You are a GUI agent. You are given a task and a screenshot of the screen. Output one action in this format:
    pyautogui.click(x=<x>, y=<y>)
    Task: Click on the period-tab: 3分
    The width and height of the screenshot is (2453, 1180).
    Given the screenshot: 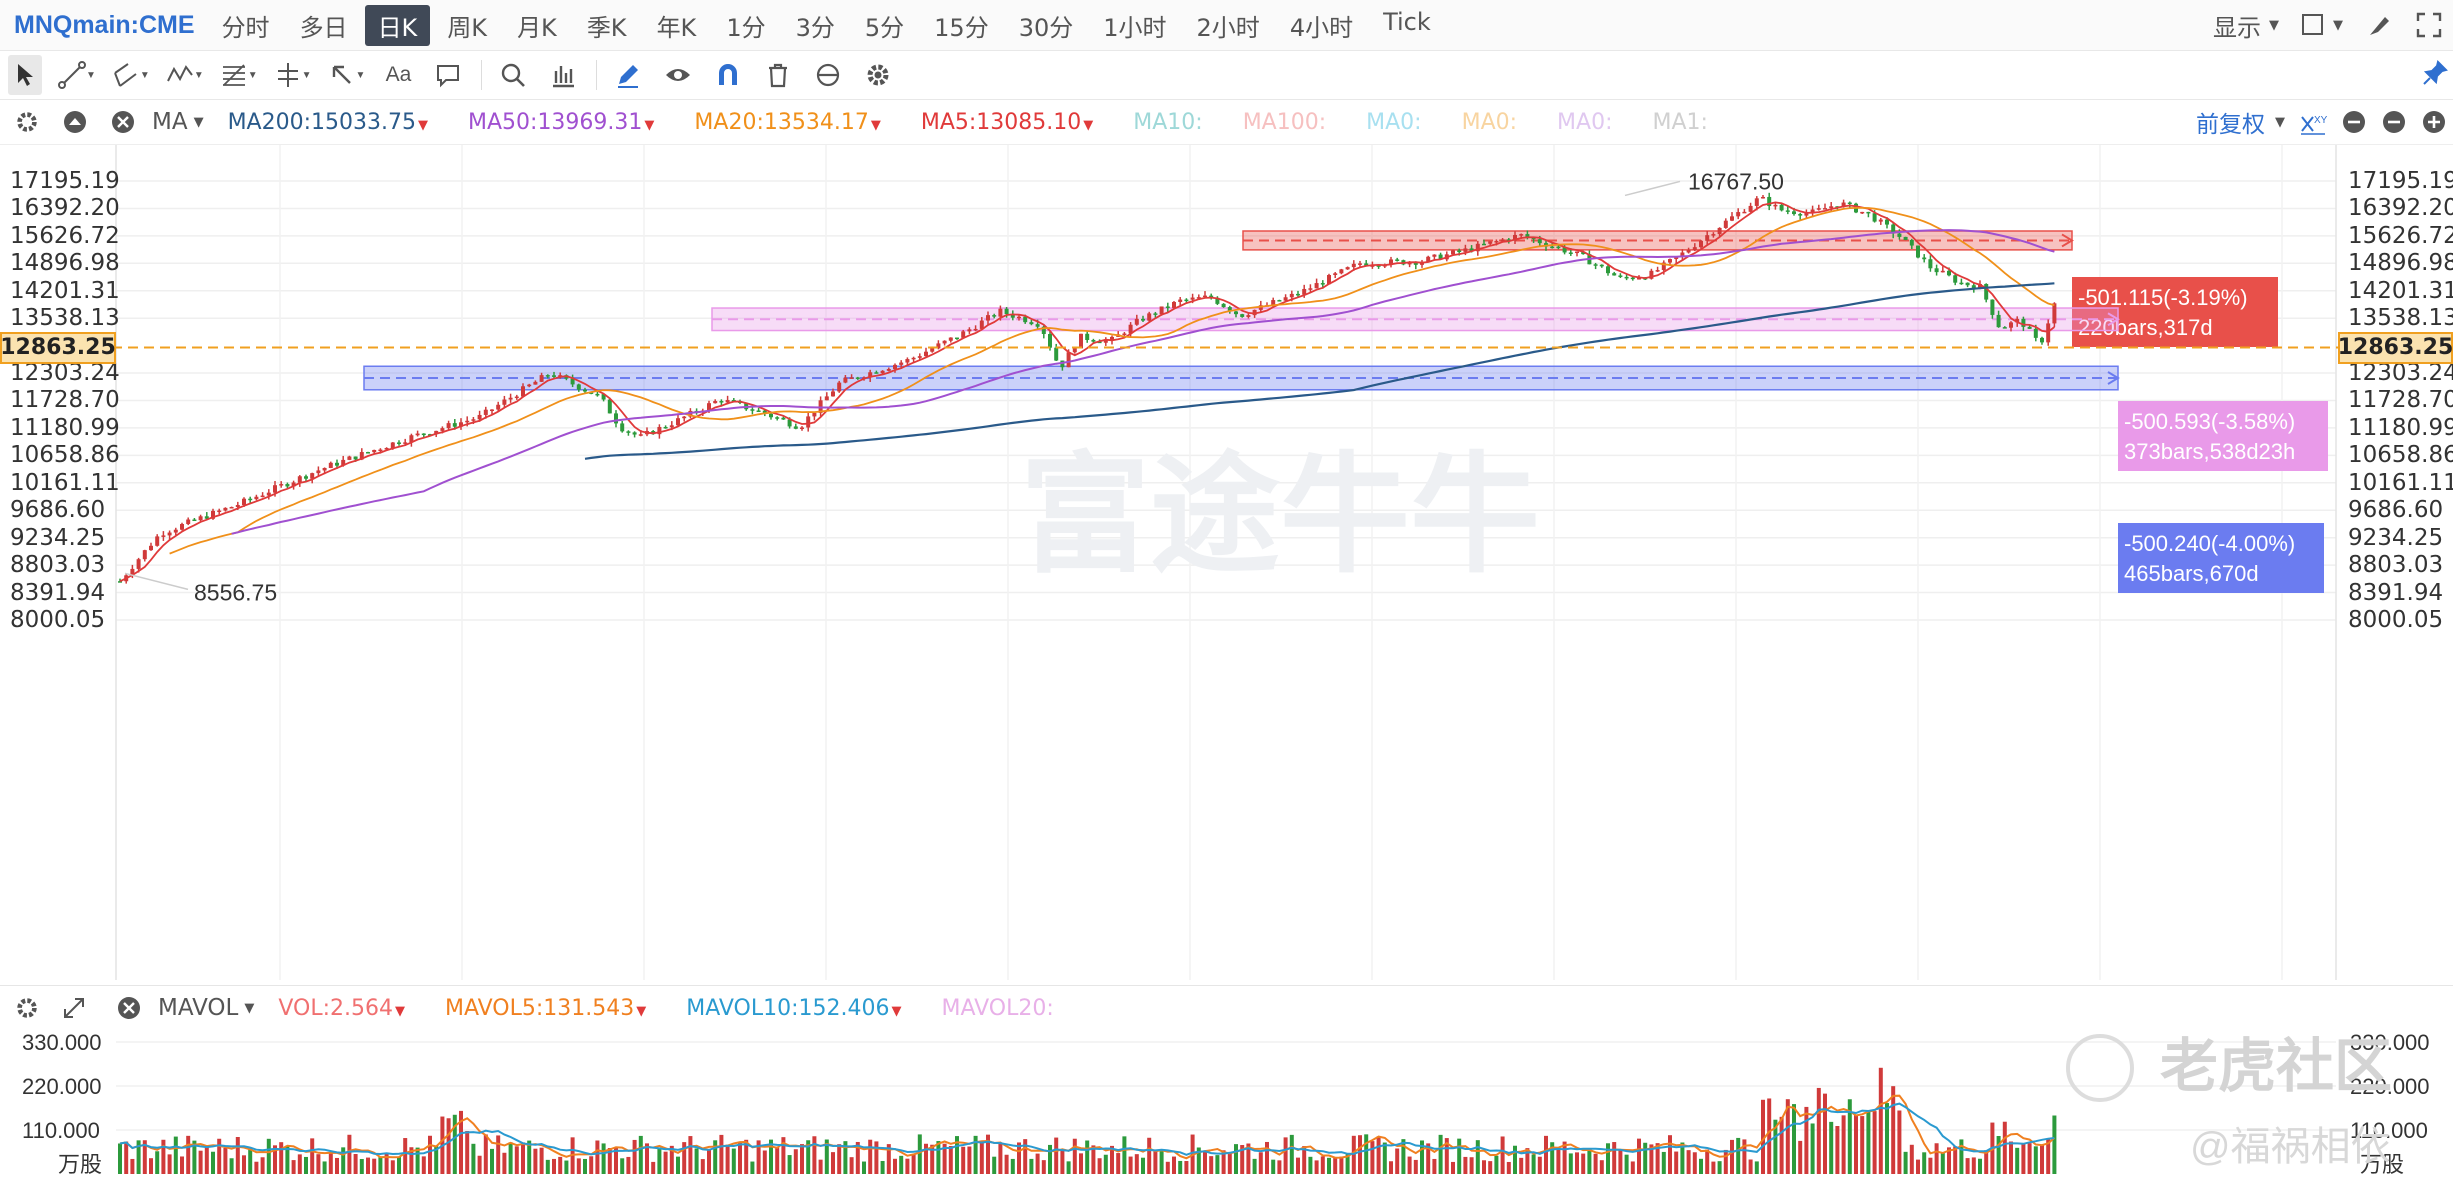 What is the action you would take?
    pyautogui.click(x=815, y=27)
    